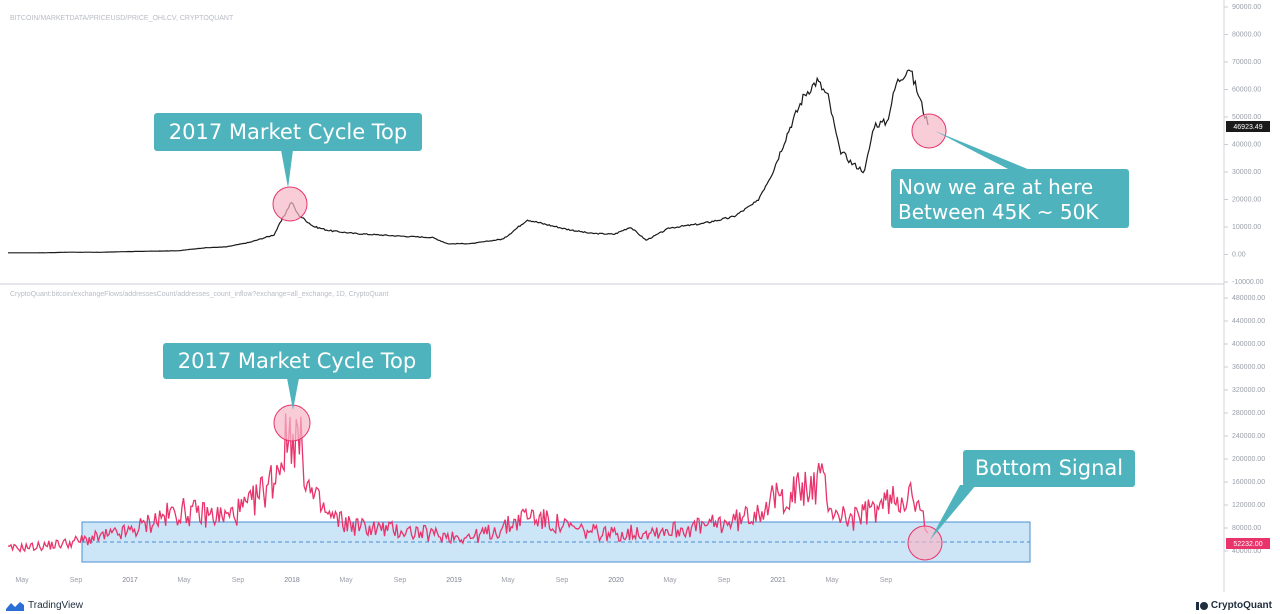  I want to click on bottom-last-value-text: 52232.00, so click(1247, 544).